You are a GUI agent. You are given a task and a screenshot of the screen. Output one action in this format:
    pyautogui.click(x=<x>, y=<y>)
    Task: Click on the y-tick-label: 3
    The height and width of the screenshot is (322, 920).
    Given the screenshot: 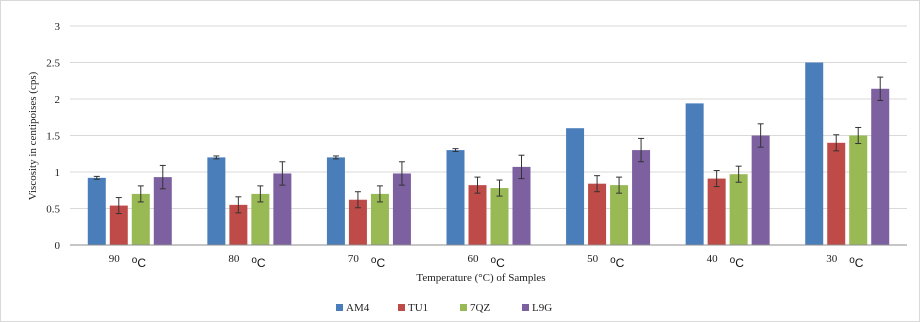 What is the action you would take?
    pyautogui.click(x=58, y=27)
    